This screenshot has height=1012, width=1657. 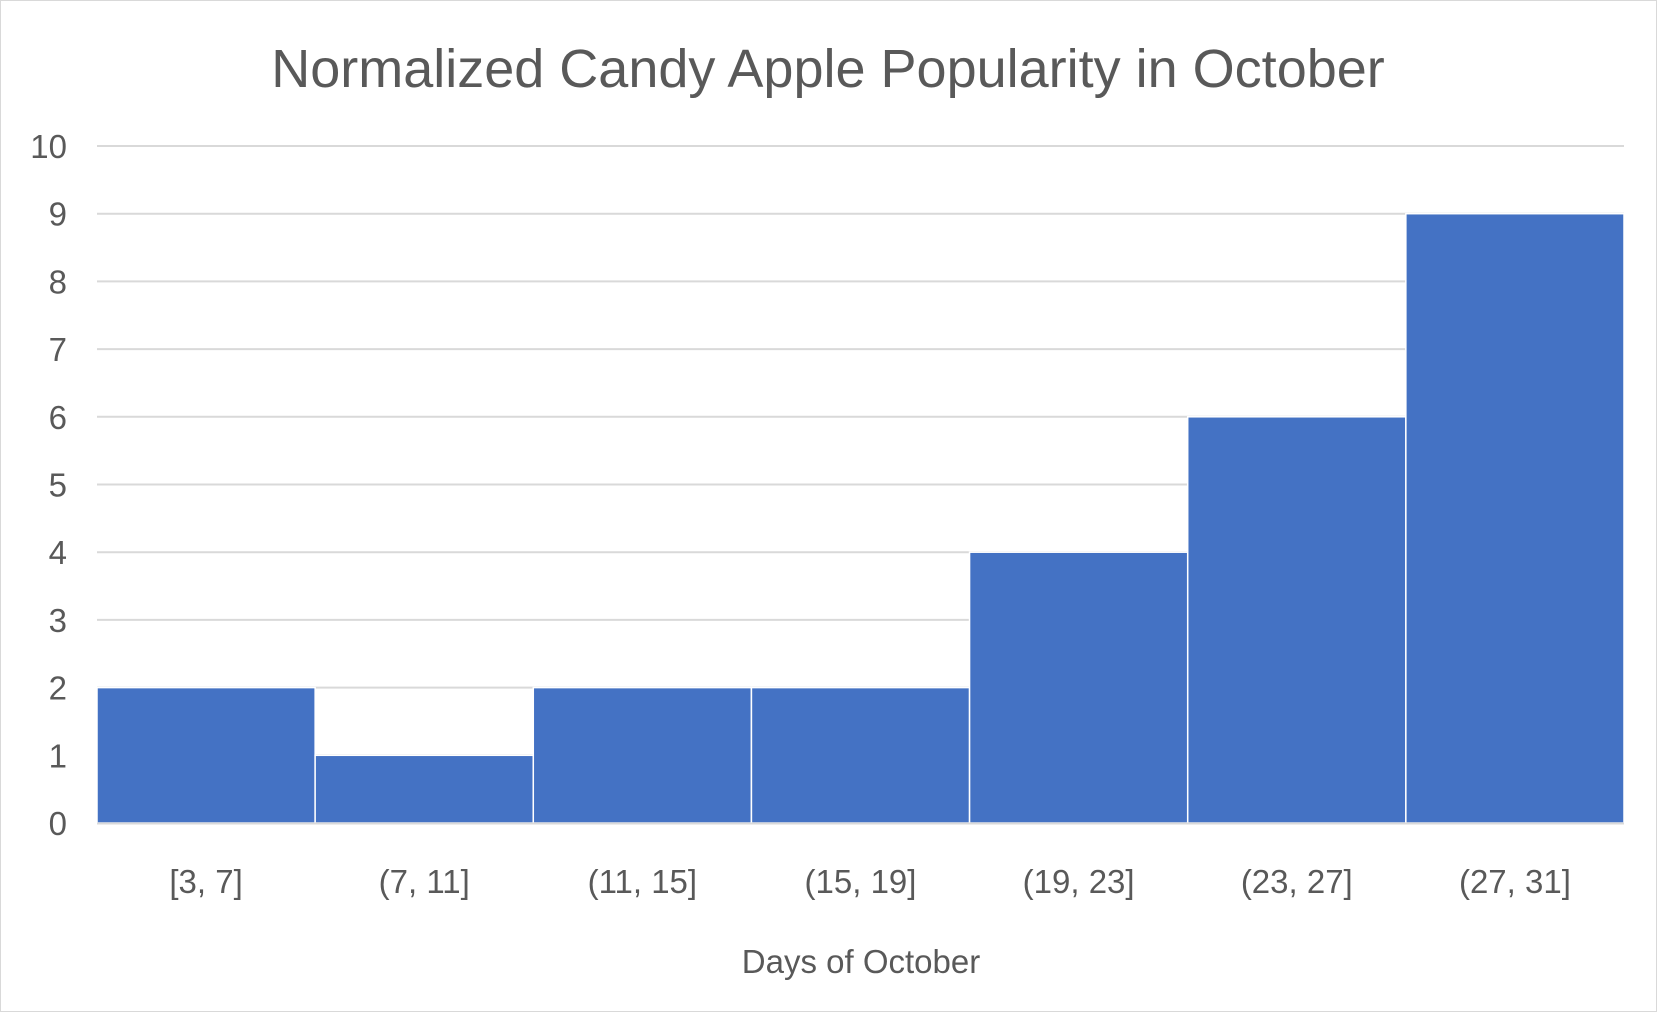 What do you see at coordinates (58, 620) in the screenshot?
I see `y-tick-label: 3` at bounding box center [58, 620].